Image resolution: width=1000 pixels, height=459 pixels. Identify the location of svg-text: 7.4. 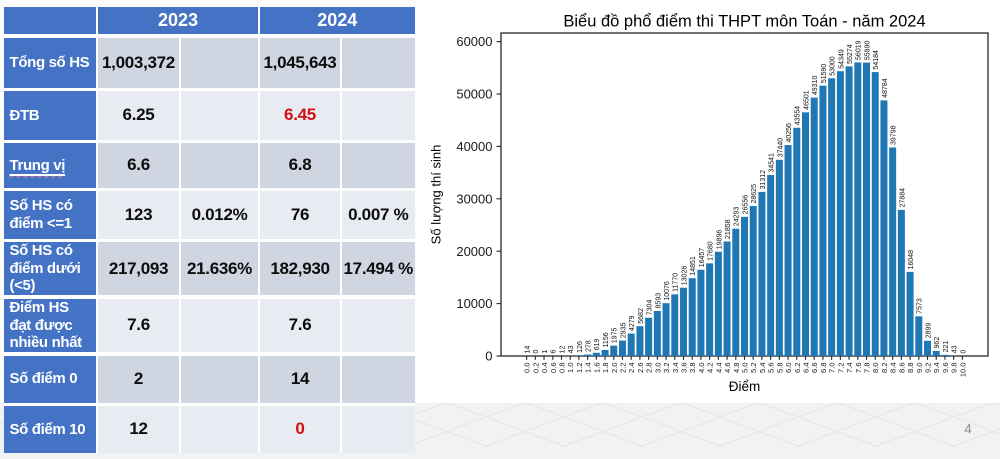
(849, 368).